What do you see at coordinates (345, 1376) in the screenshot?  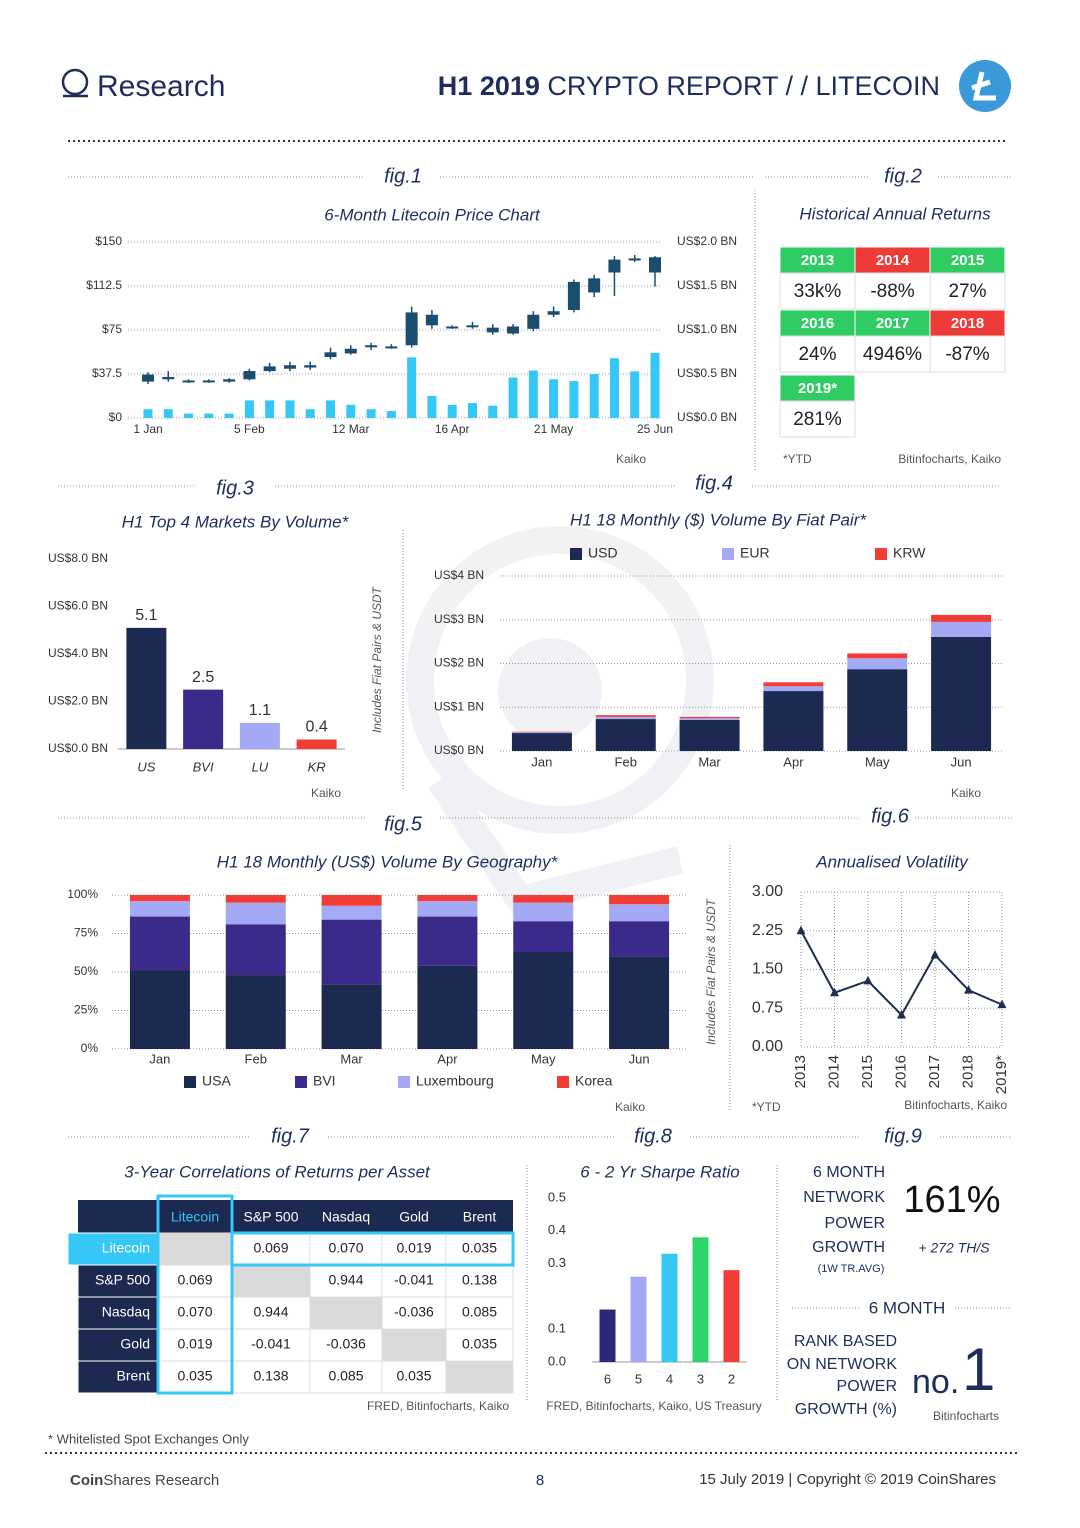 I see `cell-value: 0.085` at bounding box center [345, 1376].